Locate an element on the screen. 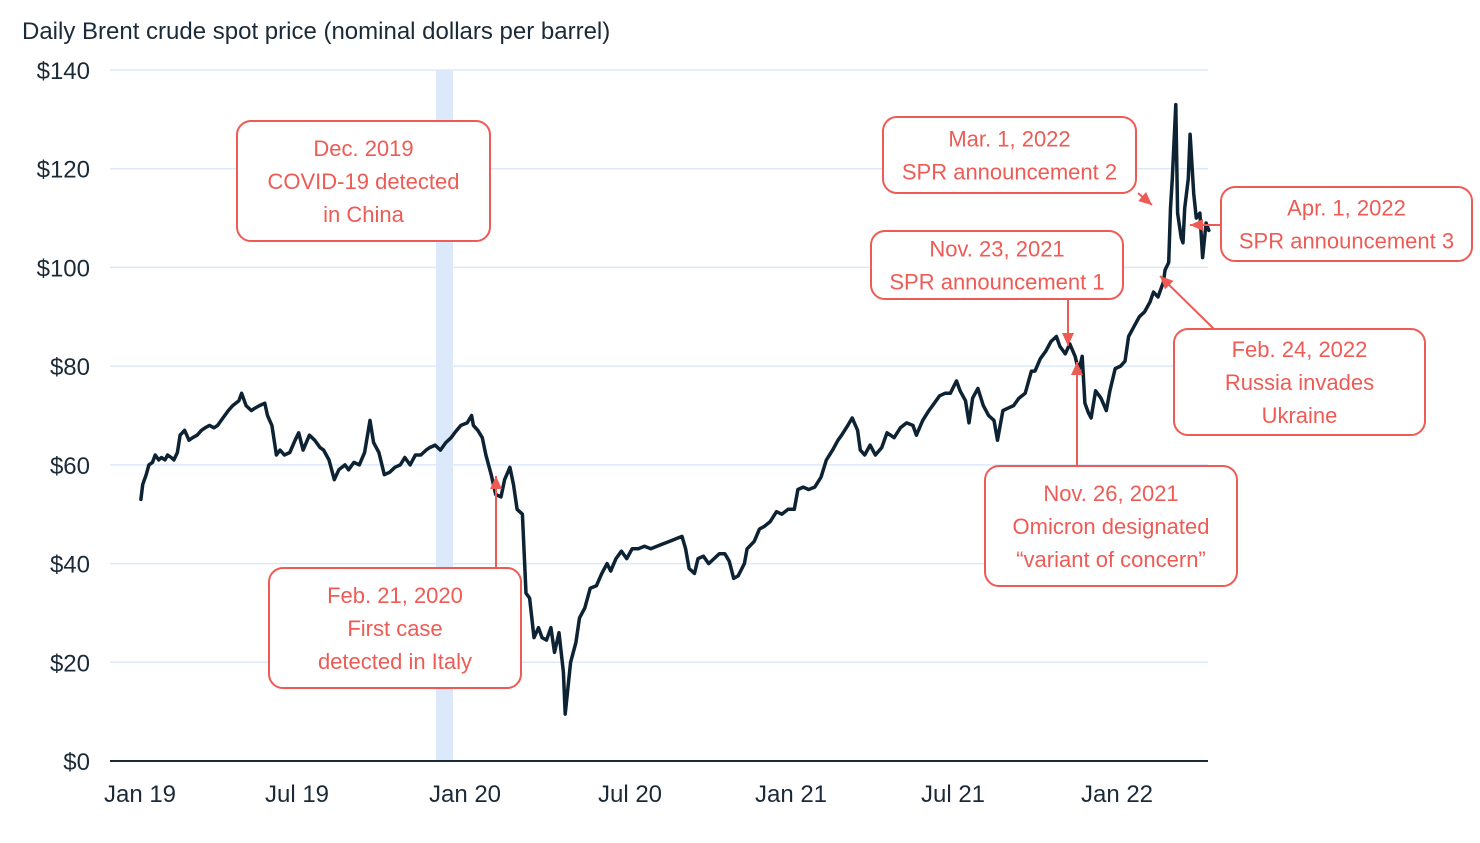 This screenshot has width=1480, height=843. annotation-label: Nov. 26, 2021 is located at coordinates (1110, 493).